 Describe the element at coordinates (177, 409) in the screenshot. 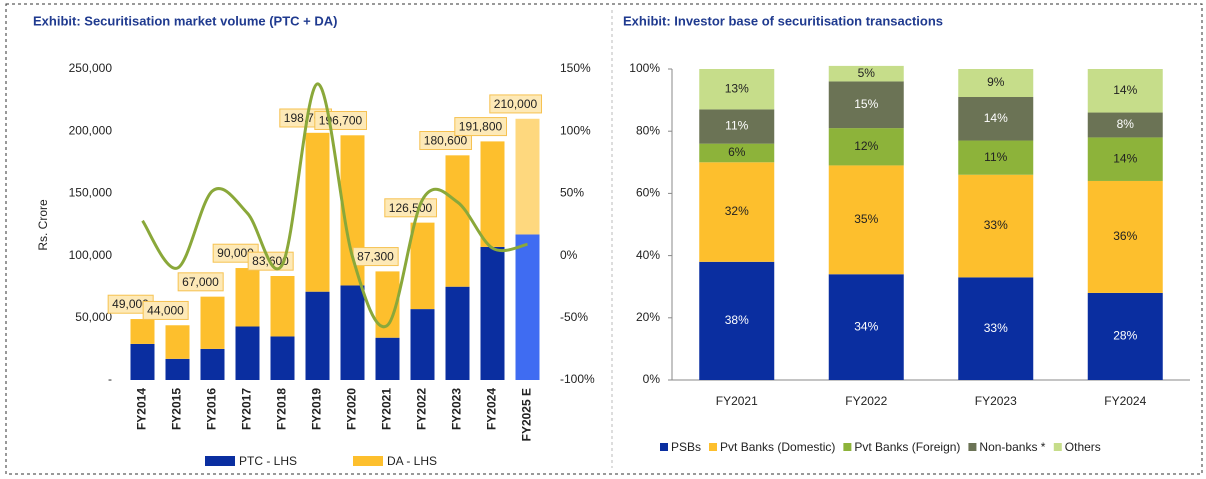

I see `x-tick-label: FY2015` at that location.